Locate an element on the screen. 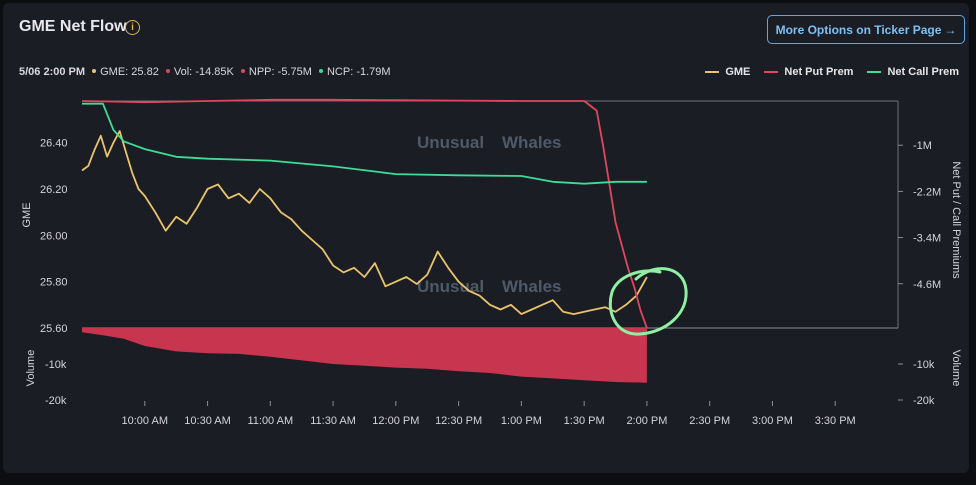 This screenshot has width=976, height=485. readout-npp-value: -5.75M is located at coordinates (294, 72).